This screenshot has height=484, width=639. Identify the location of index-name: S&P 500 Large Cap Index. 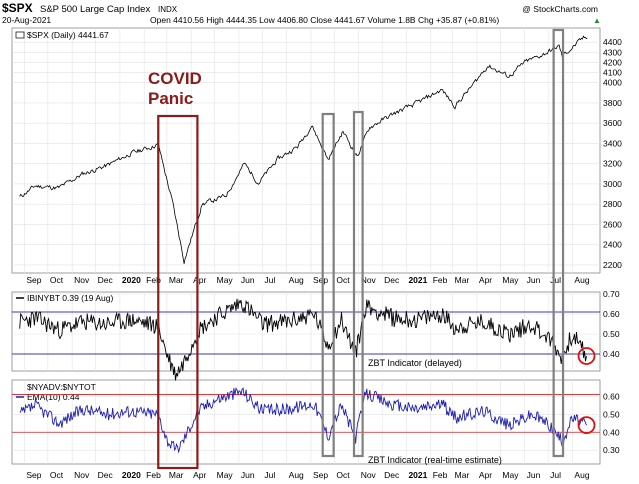
(95, 9).